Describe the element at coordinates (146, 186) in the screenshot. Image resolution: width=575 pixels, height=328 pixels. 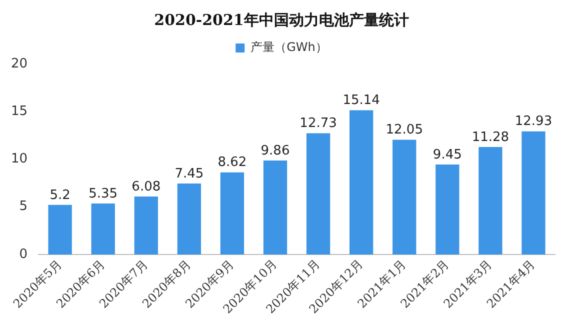
I see `data-label: 6.08` at that location.